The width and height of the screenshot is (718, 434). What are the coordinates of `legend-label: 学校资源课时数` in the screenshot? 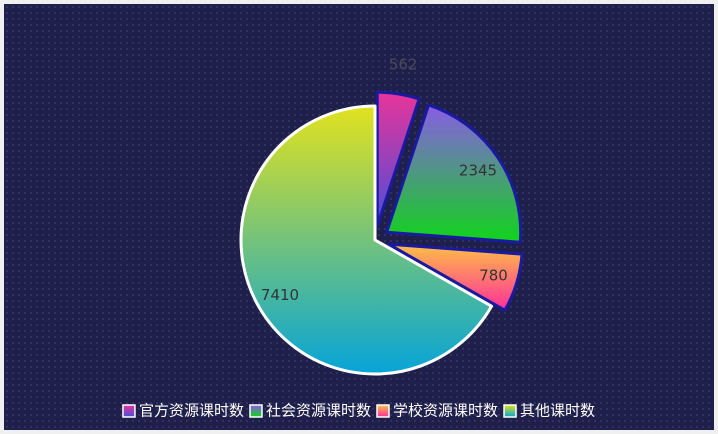 It's located at (445, 411).